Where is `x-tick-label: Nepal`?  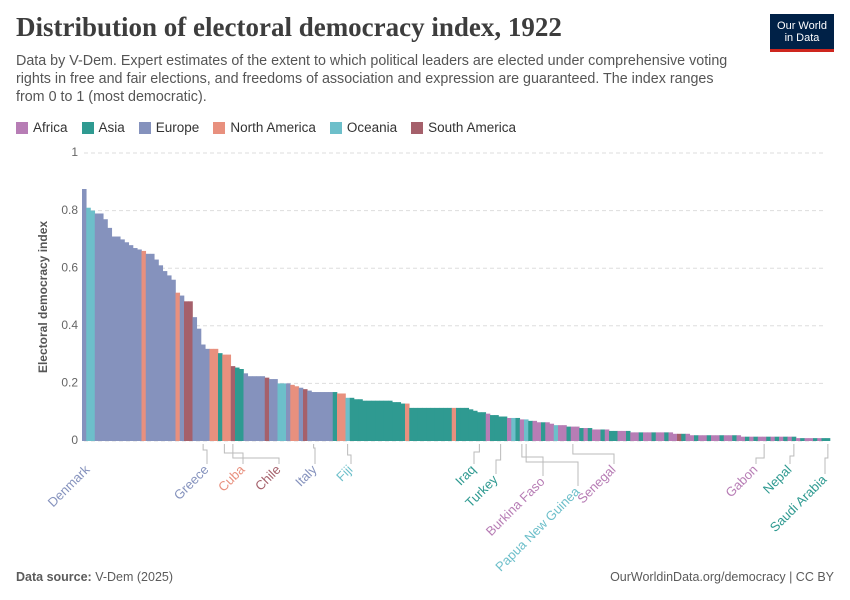
x-tick-label: Nepal is located at coordinates (777, 479).